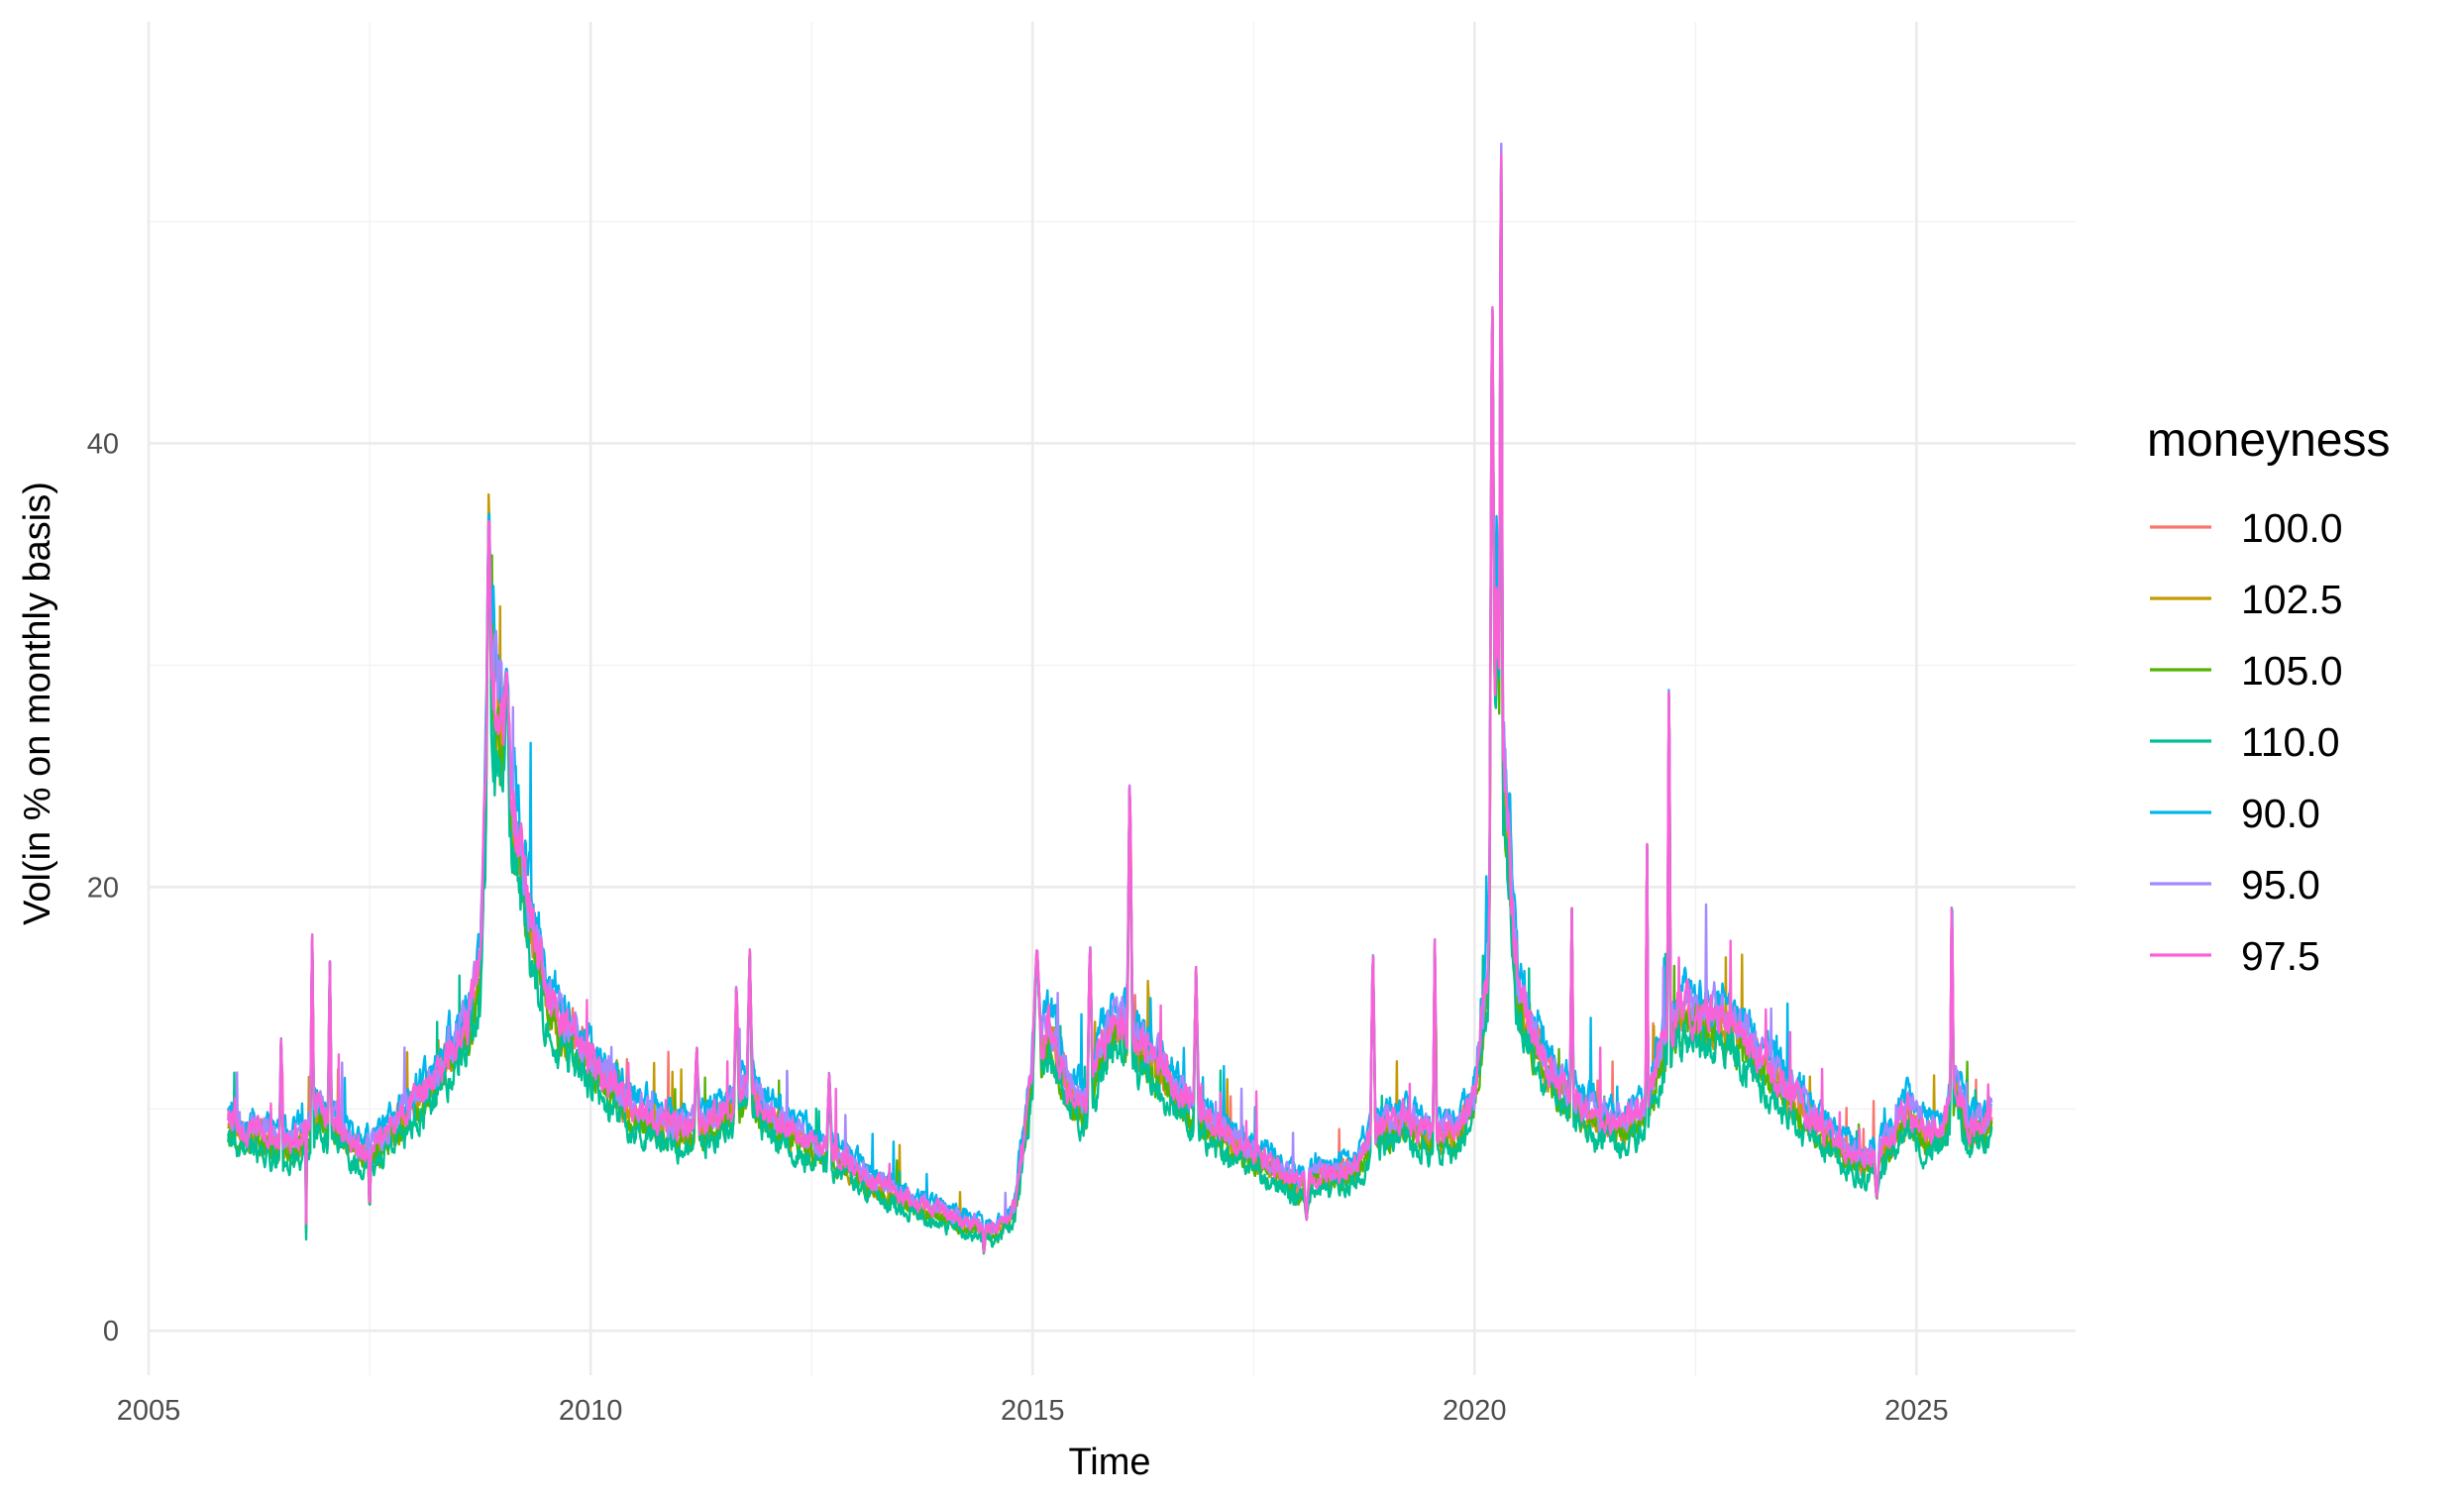 The height and width of the screenshot is (1498, 2464). I want to click on x-tick-label: 2015, so click(1033, 1411).